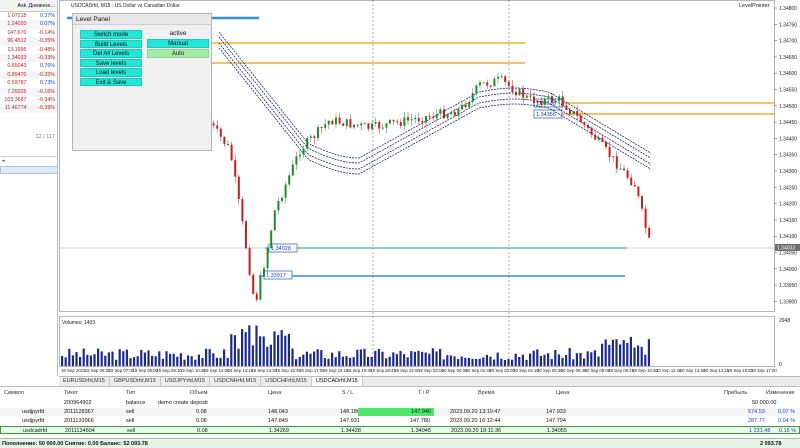  Describe the element at coordinates (14, 393) in the screenshot. I see `col-symbol: Символ` at that location.